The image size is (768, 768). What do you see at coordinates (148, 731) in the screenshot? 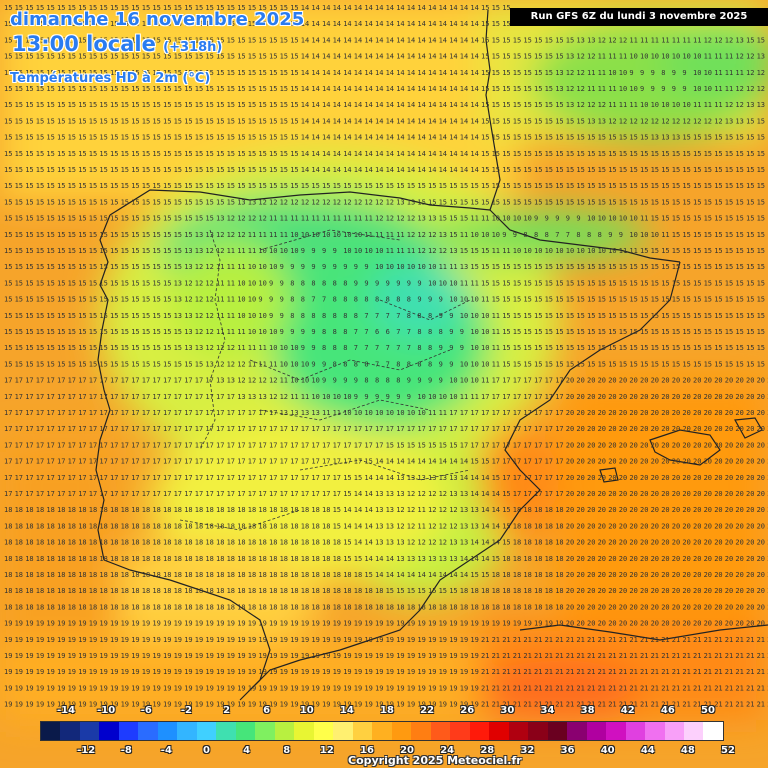
I see `legend-swatch` at bounding box center [148, 731].